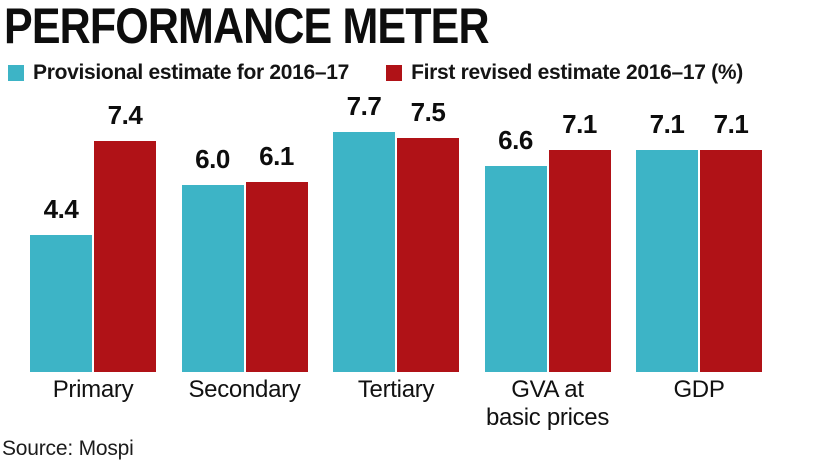 The height and width of the screenshot is (465, 826). I want to click on legend-item-provisional: Provisional estimate for 2016–17, so click(178, 73).